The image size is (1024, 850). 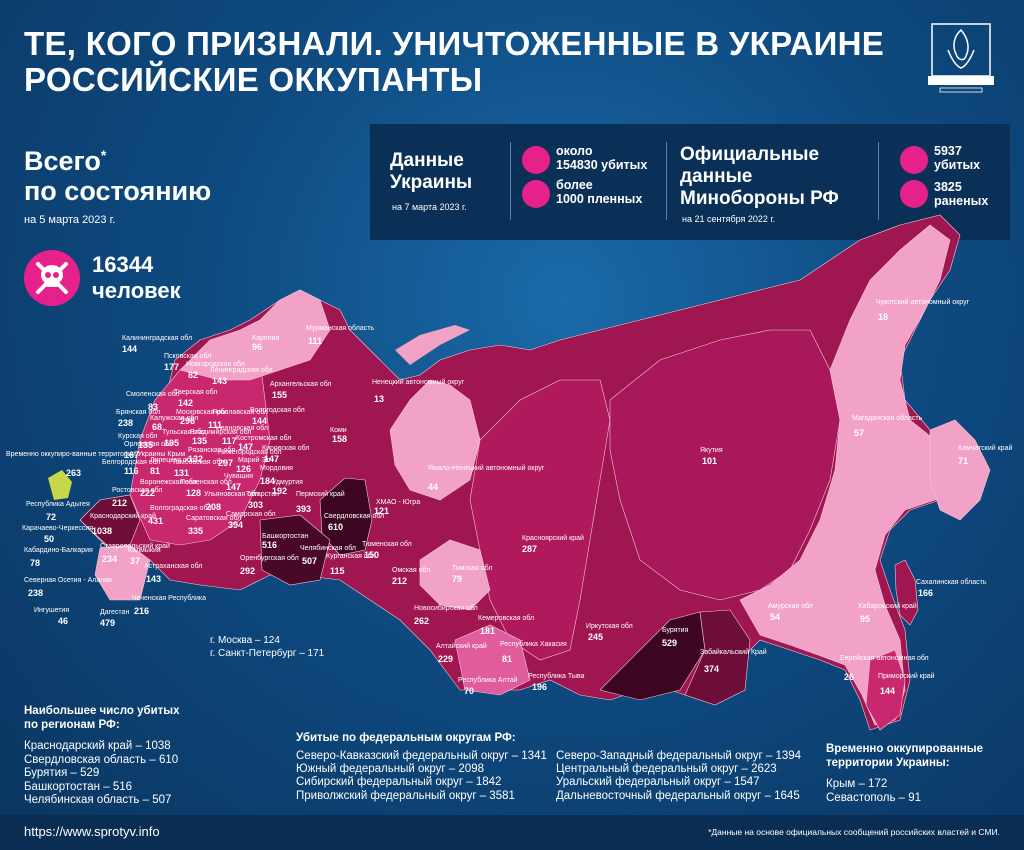 I want to click on svg-text: Дагестан, so click(x=114, y=612).